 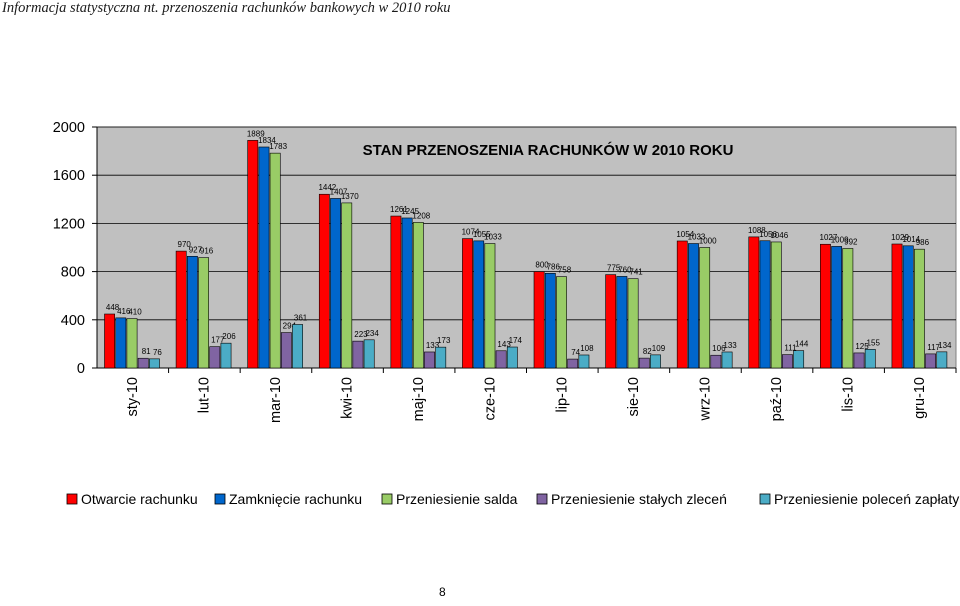 I want to click on data-label: 992, so click(x=851, y=241).